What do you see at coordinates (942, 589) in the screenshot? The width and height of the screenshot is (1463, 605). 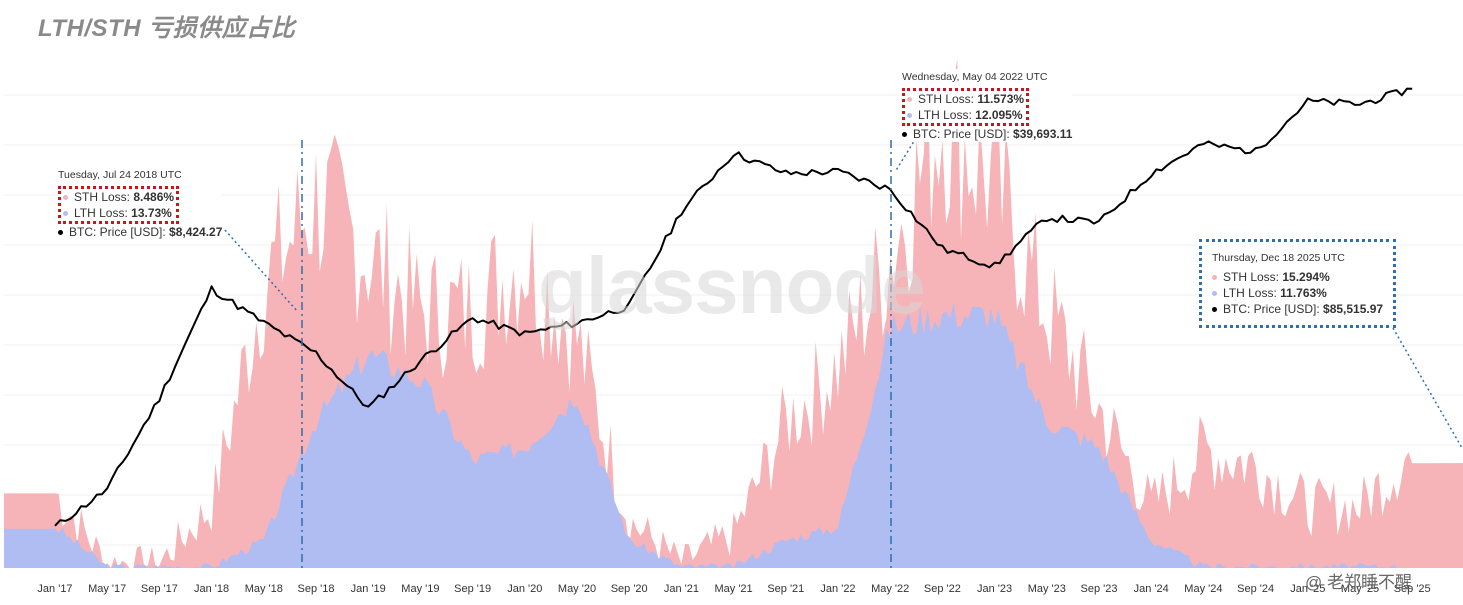 I see `x-tick-label: Sep '22` at bounding box center [942, 589].